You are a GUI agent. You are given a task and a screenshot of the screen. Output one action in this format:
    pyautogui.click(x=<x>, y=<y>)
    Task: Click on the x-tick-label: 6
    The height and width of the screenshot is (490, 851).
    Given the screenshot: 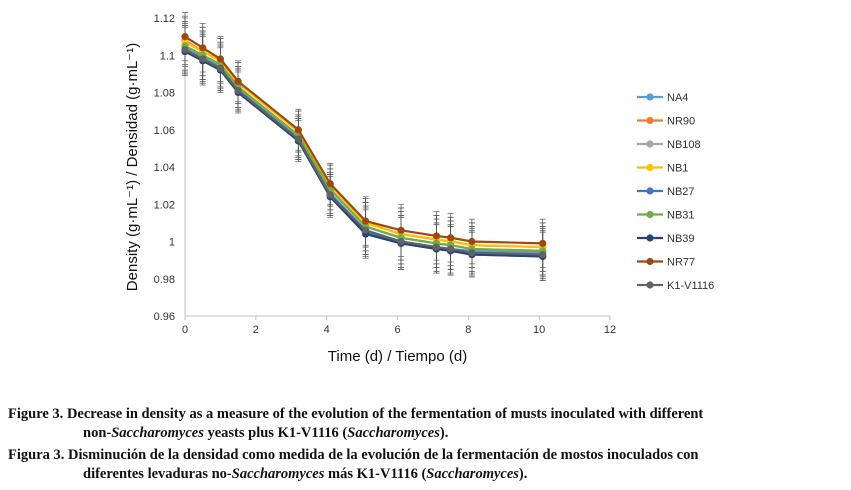 What is the action you would take?
    pyautogui.click(x=397, y=330)
    